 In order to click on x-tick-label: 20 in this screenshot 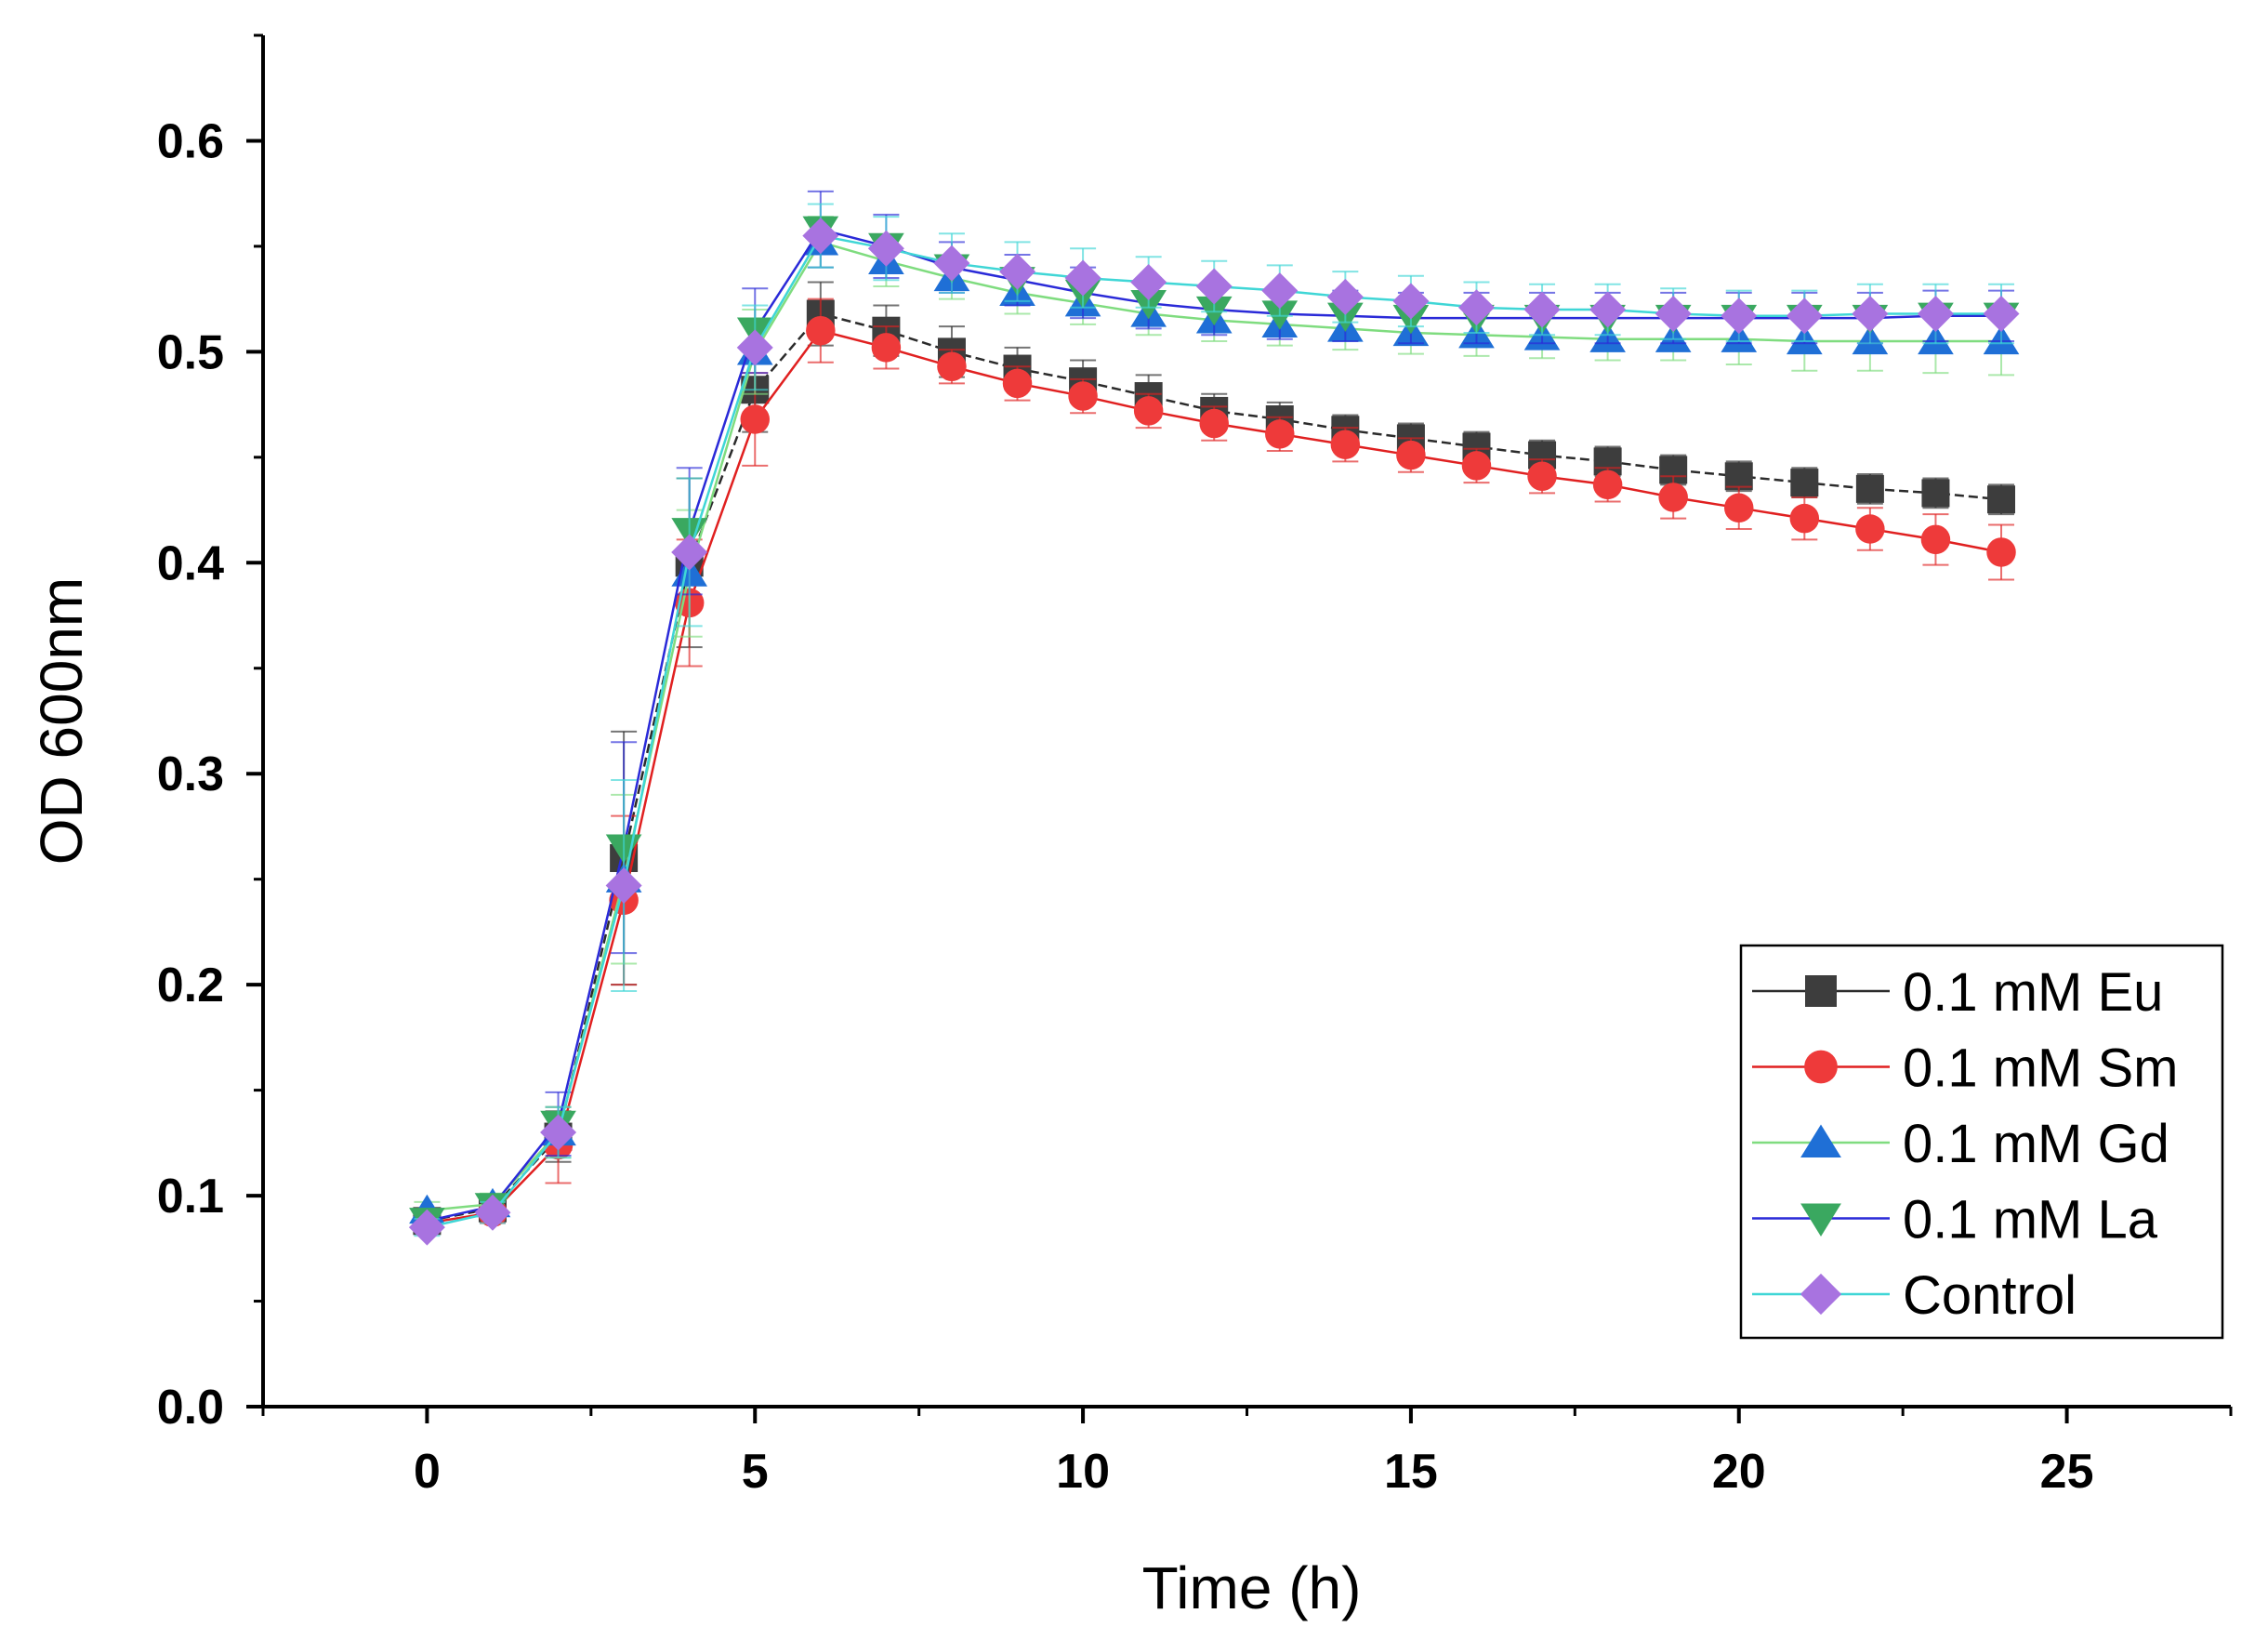, I will do `click(1739, 1472)`.